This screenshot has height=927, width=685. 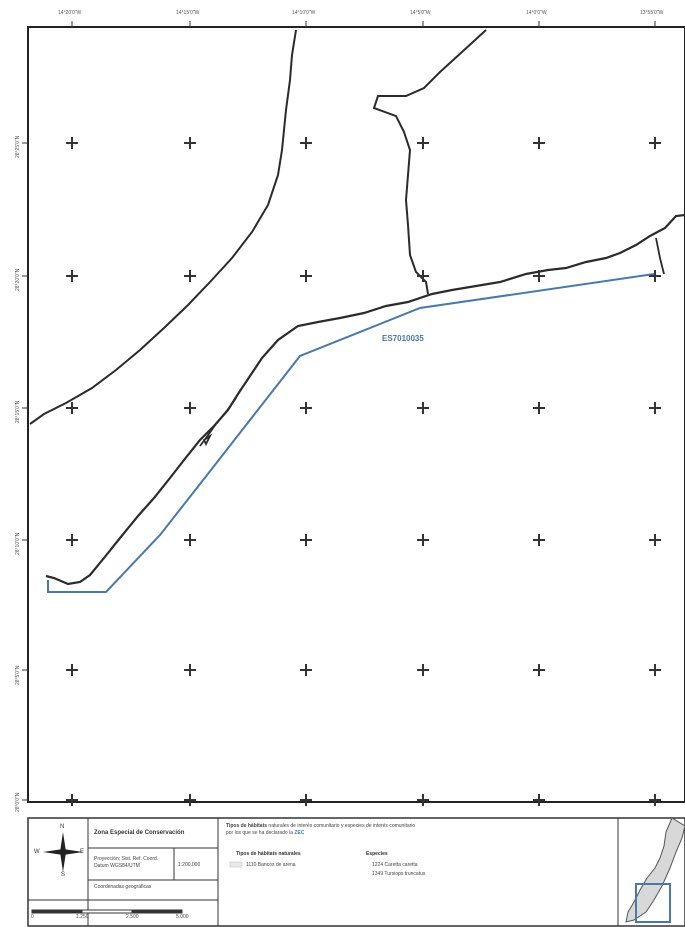 What do you see at coordinates (18, 543) in the screenshot?
I see `left-tick-label: 28°10'0"N` at bounding box center [18, 543].